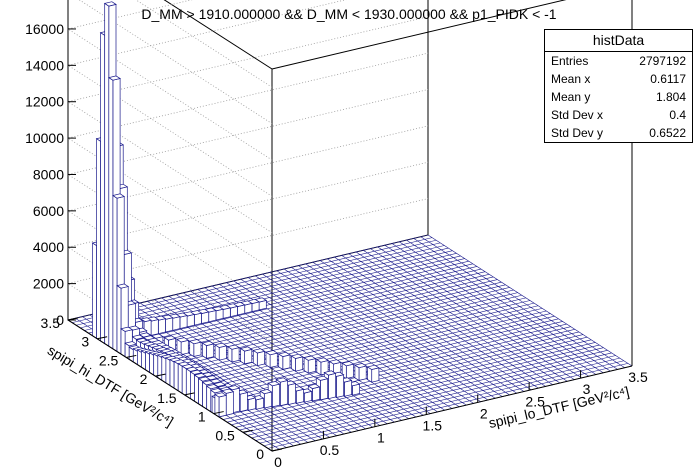  Describe the element at coordinates (278, 462) in the screenshot. I see `x-tick-label: 0` at that location.